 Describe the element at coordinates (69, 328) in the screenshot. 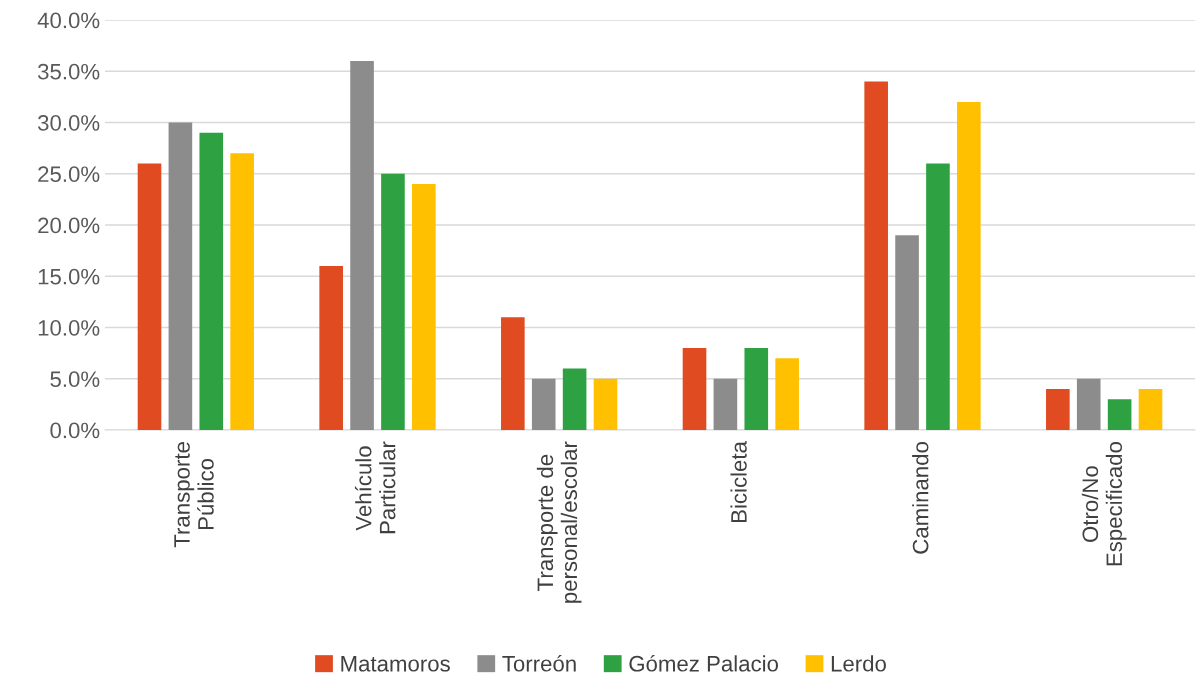

I see `y-tick-label: 10.0%` at that location.